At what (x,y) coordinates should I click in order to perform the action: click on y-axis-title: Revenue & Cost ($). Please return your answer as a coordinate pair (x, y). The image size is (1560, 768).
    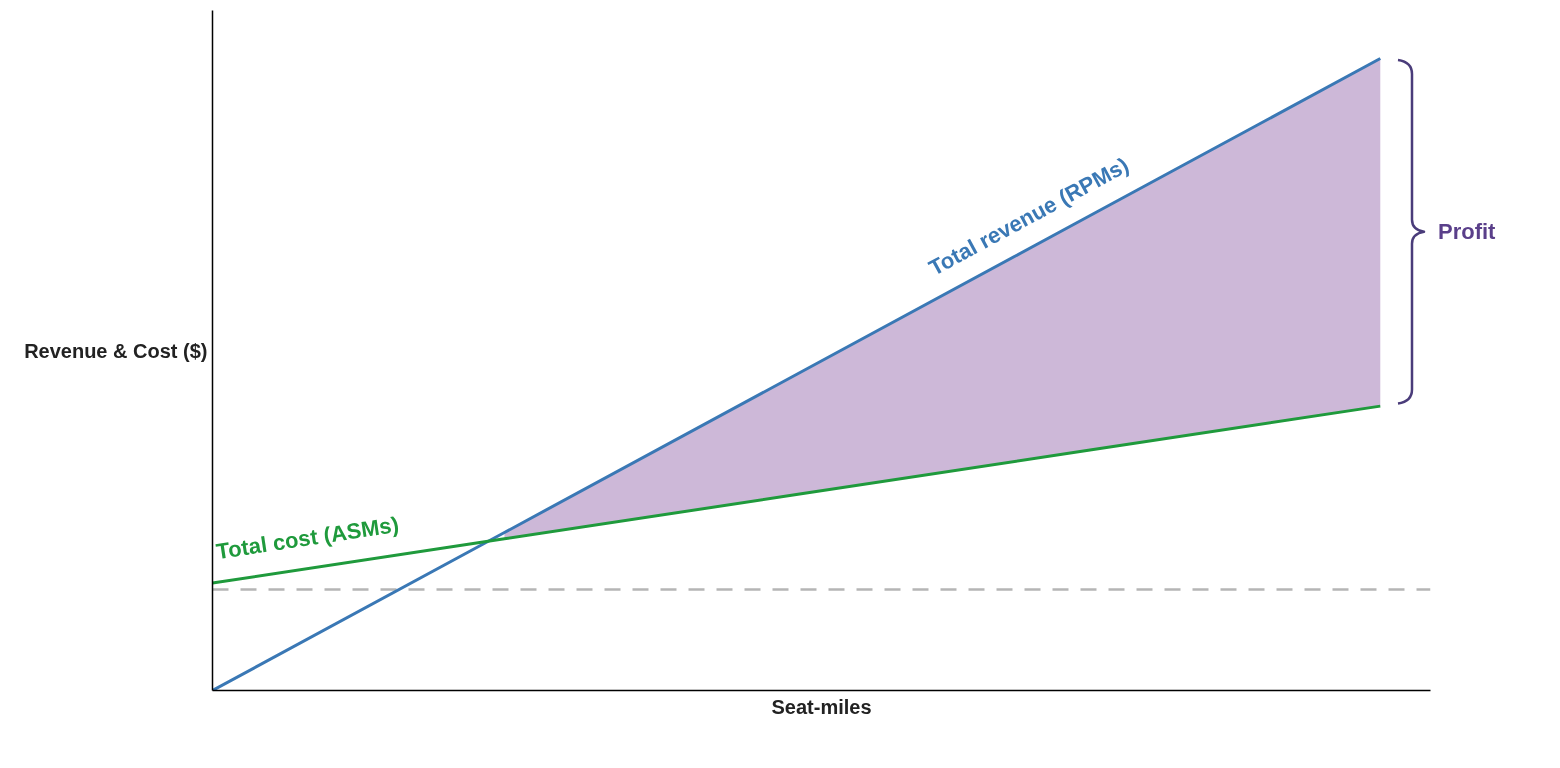
    Looking at the image, I should click on (116, 350).